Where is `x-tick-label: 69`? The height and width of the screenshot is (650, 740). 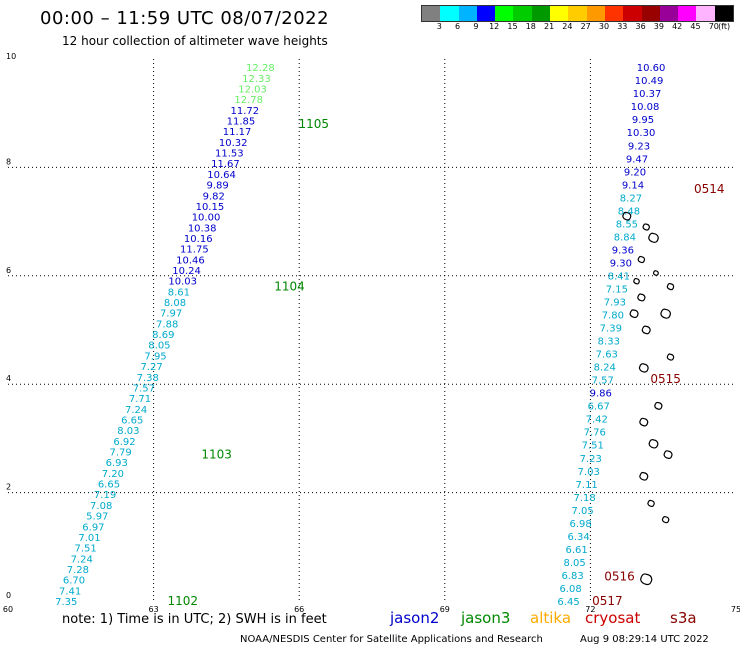
x-tick-label: 69 is located at coordinates (445, 609).